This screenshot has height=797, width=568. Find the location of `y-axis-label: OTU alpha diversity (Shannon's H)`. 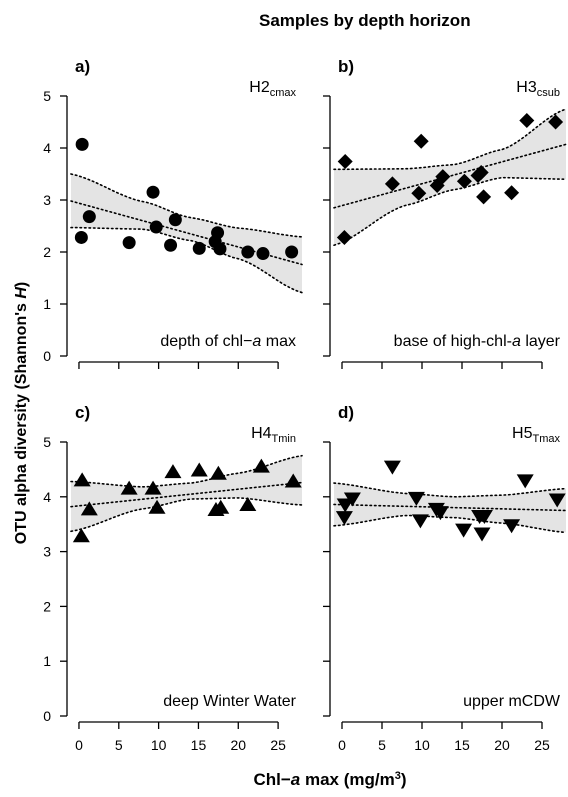

y-axis-label: OTU alpha diversity (Shannon's H) is located at coordinates (21, 413).